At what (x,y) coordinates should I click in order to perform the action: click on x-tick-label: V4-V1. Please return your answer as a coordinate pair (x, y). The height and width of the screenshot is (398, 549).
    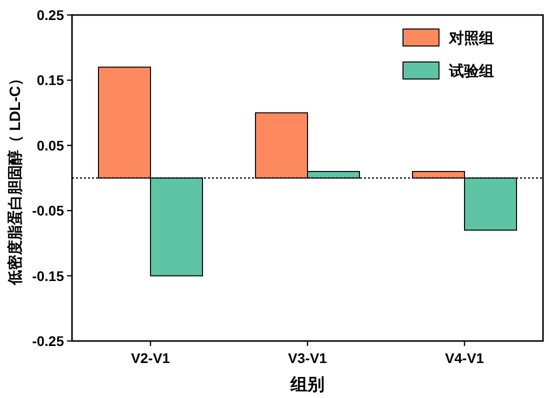
    Looking at the image, I should click on (464, 358).